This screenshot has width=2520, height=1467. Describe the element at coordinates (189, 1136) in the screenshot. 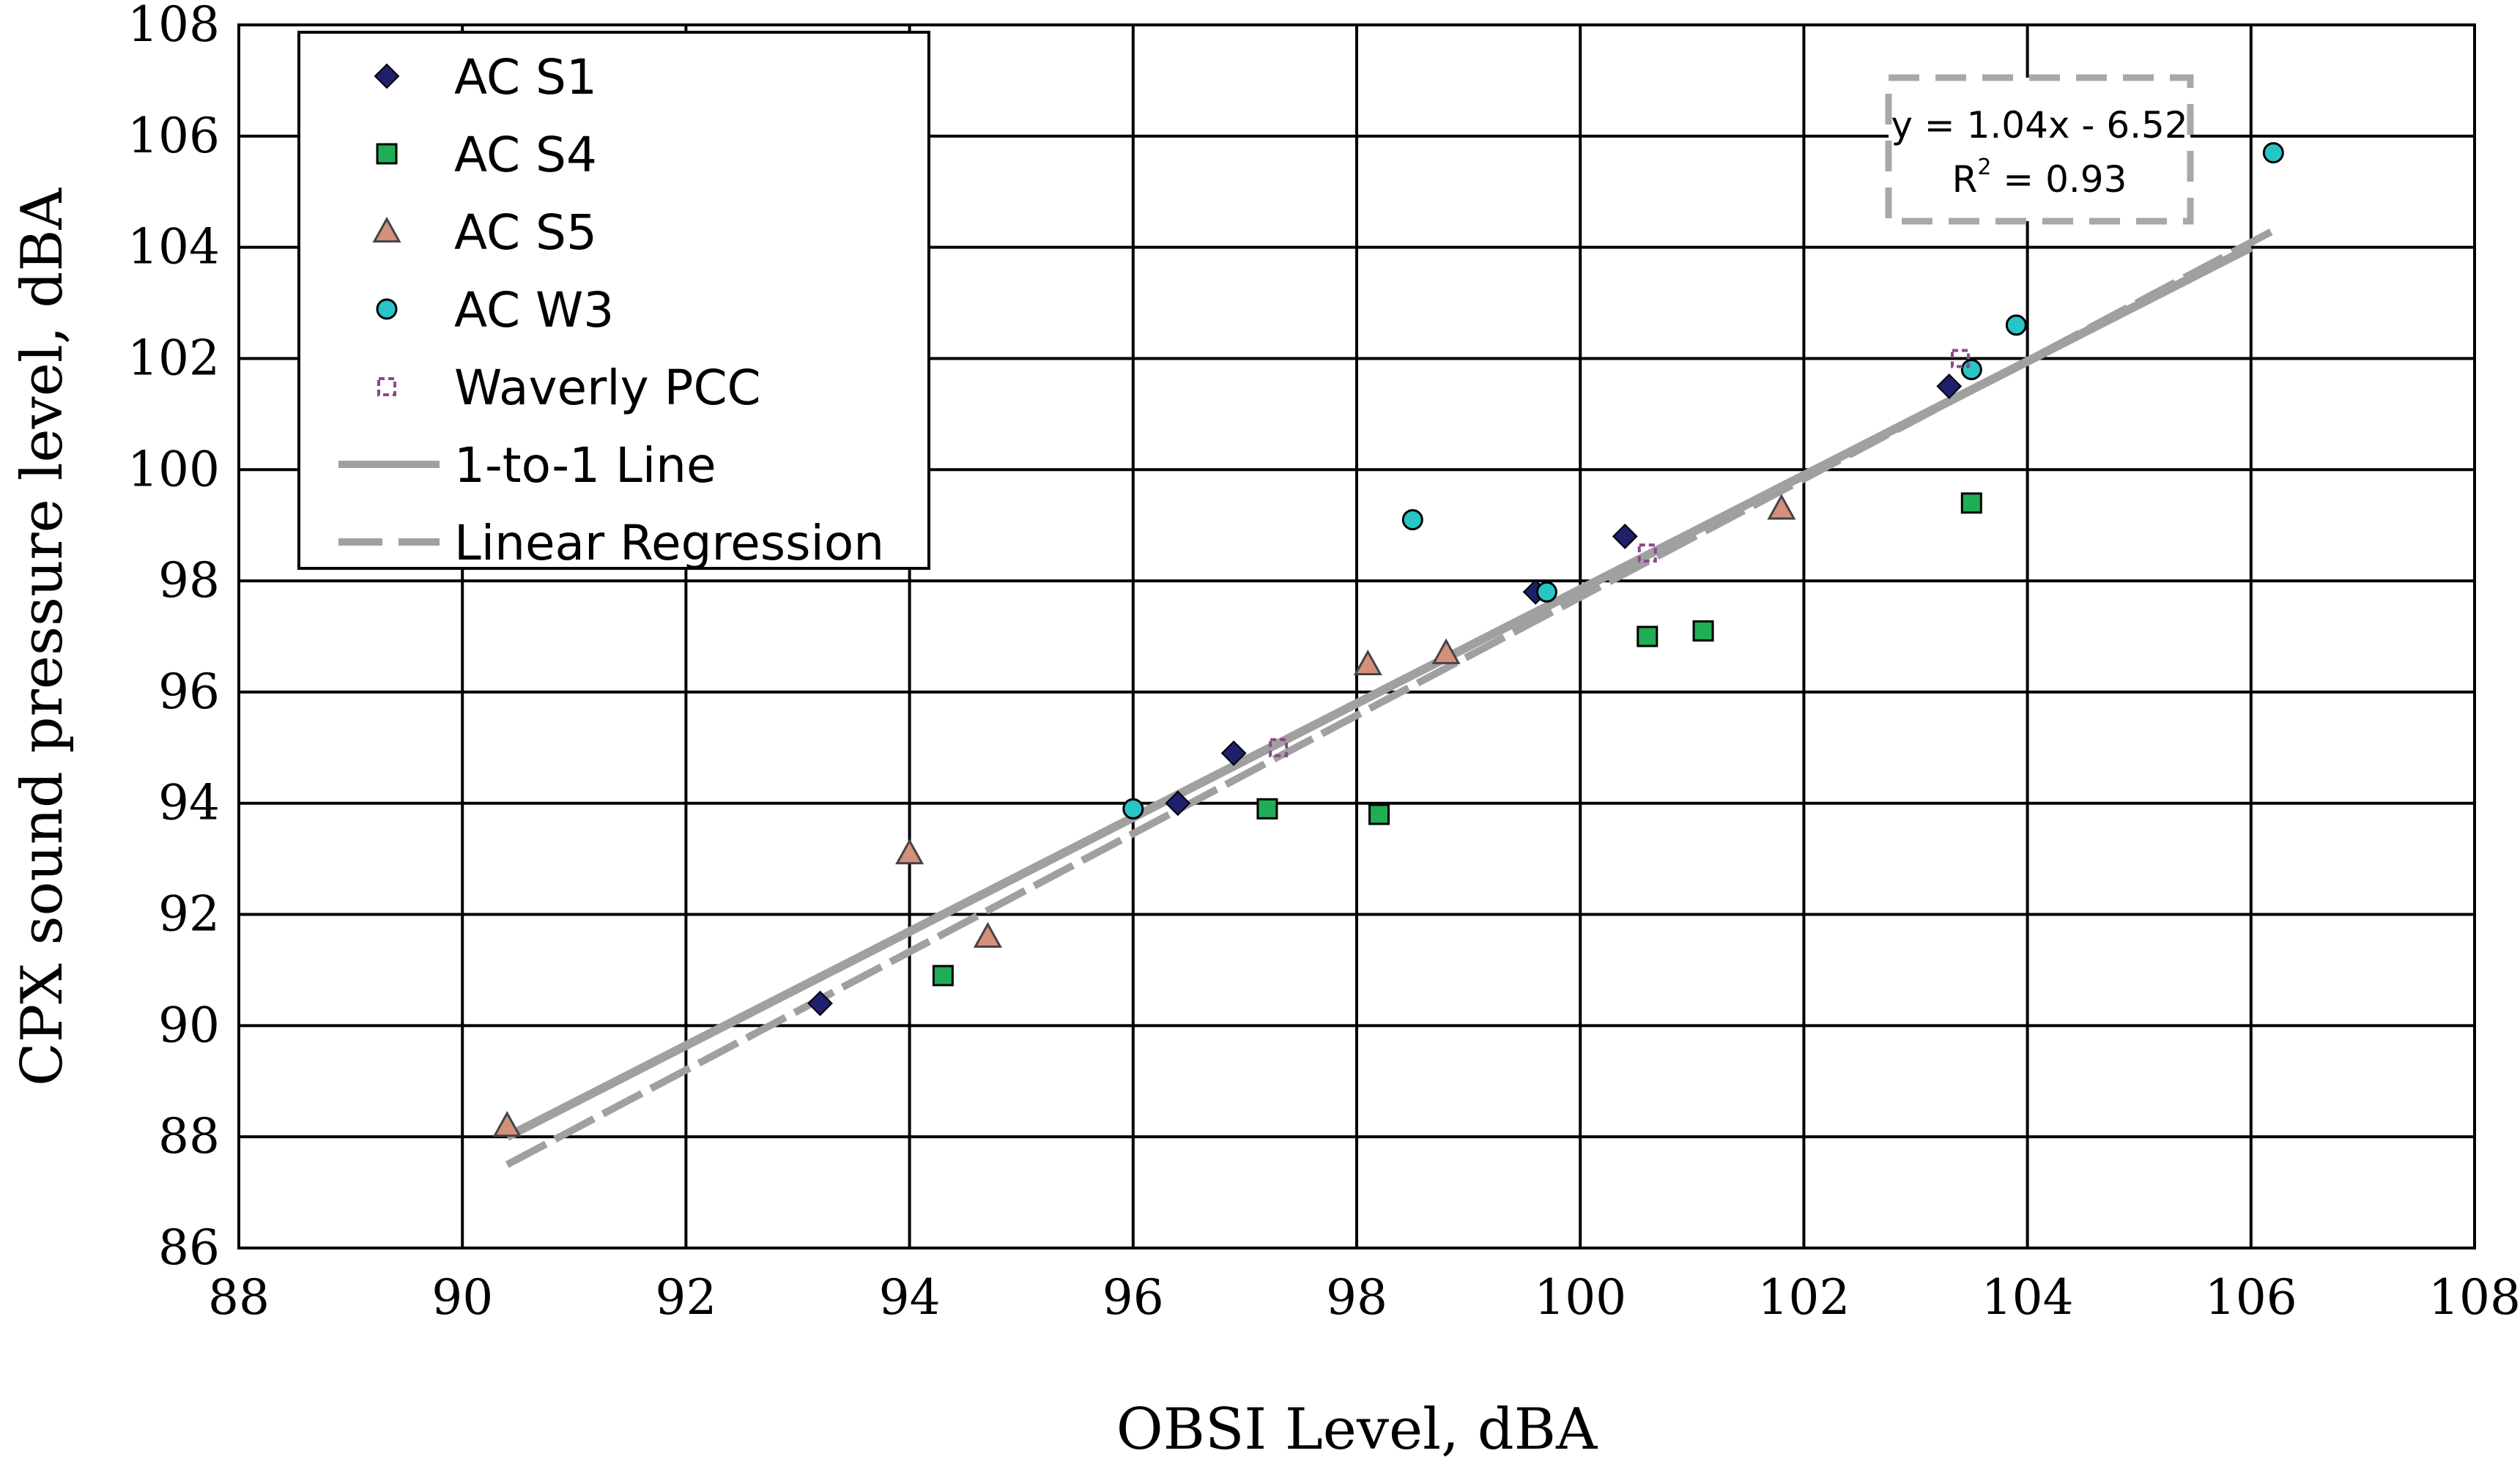

I see `y-tick-label: 88` at that location.